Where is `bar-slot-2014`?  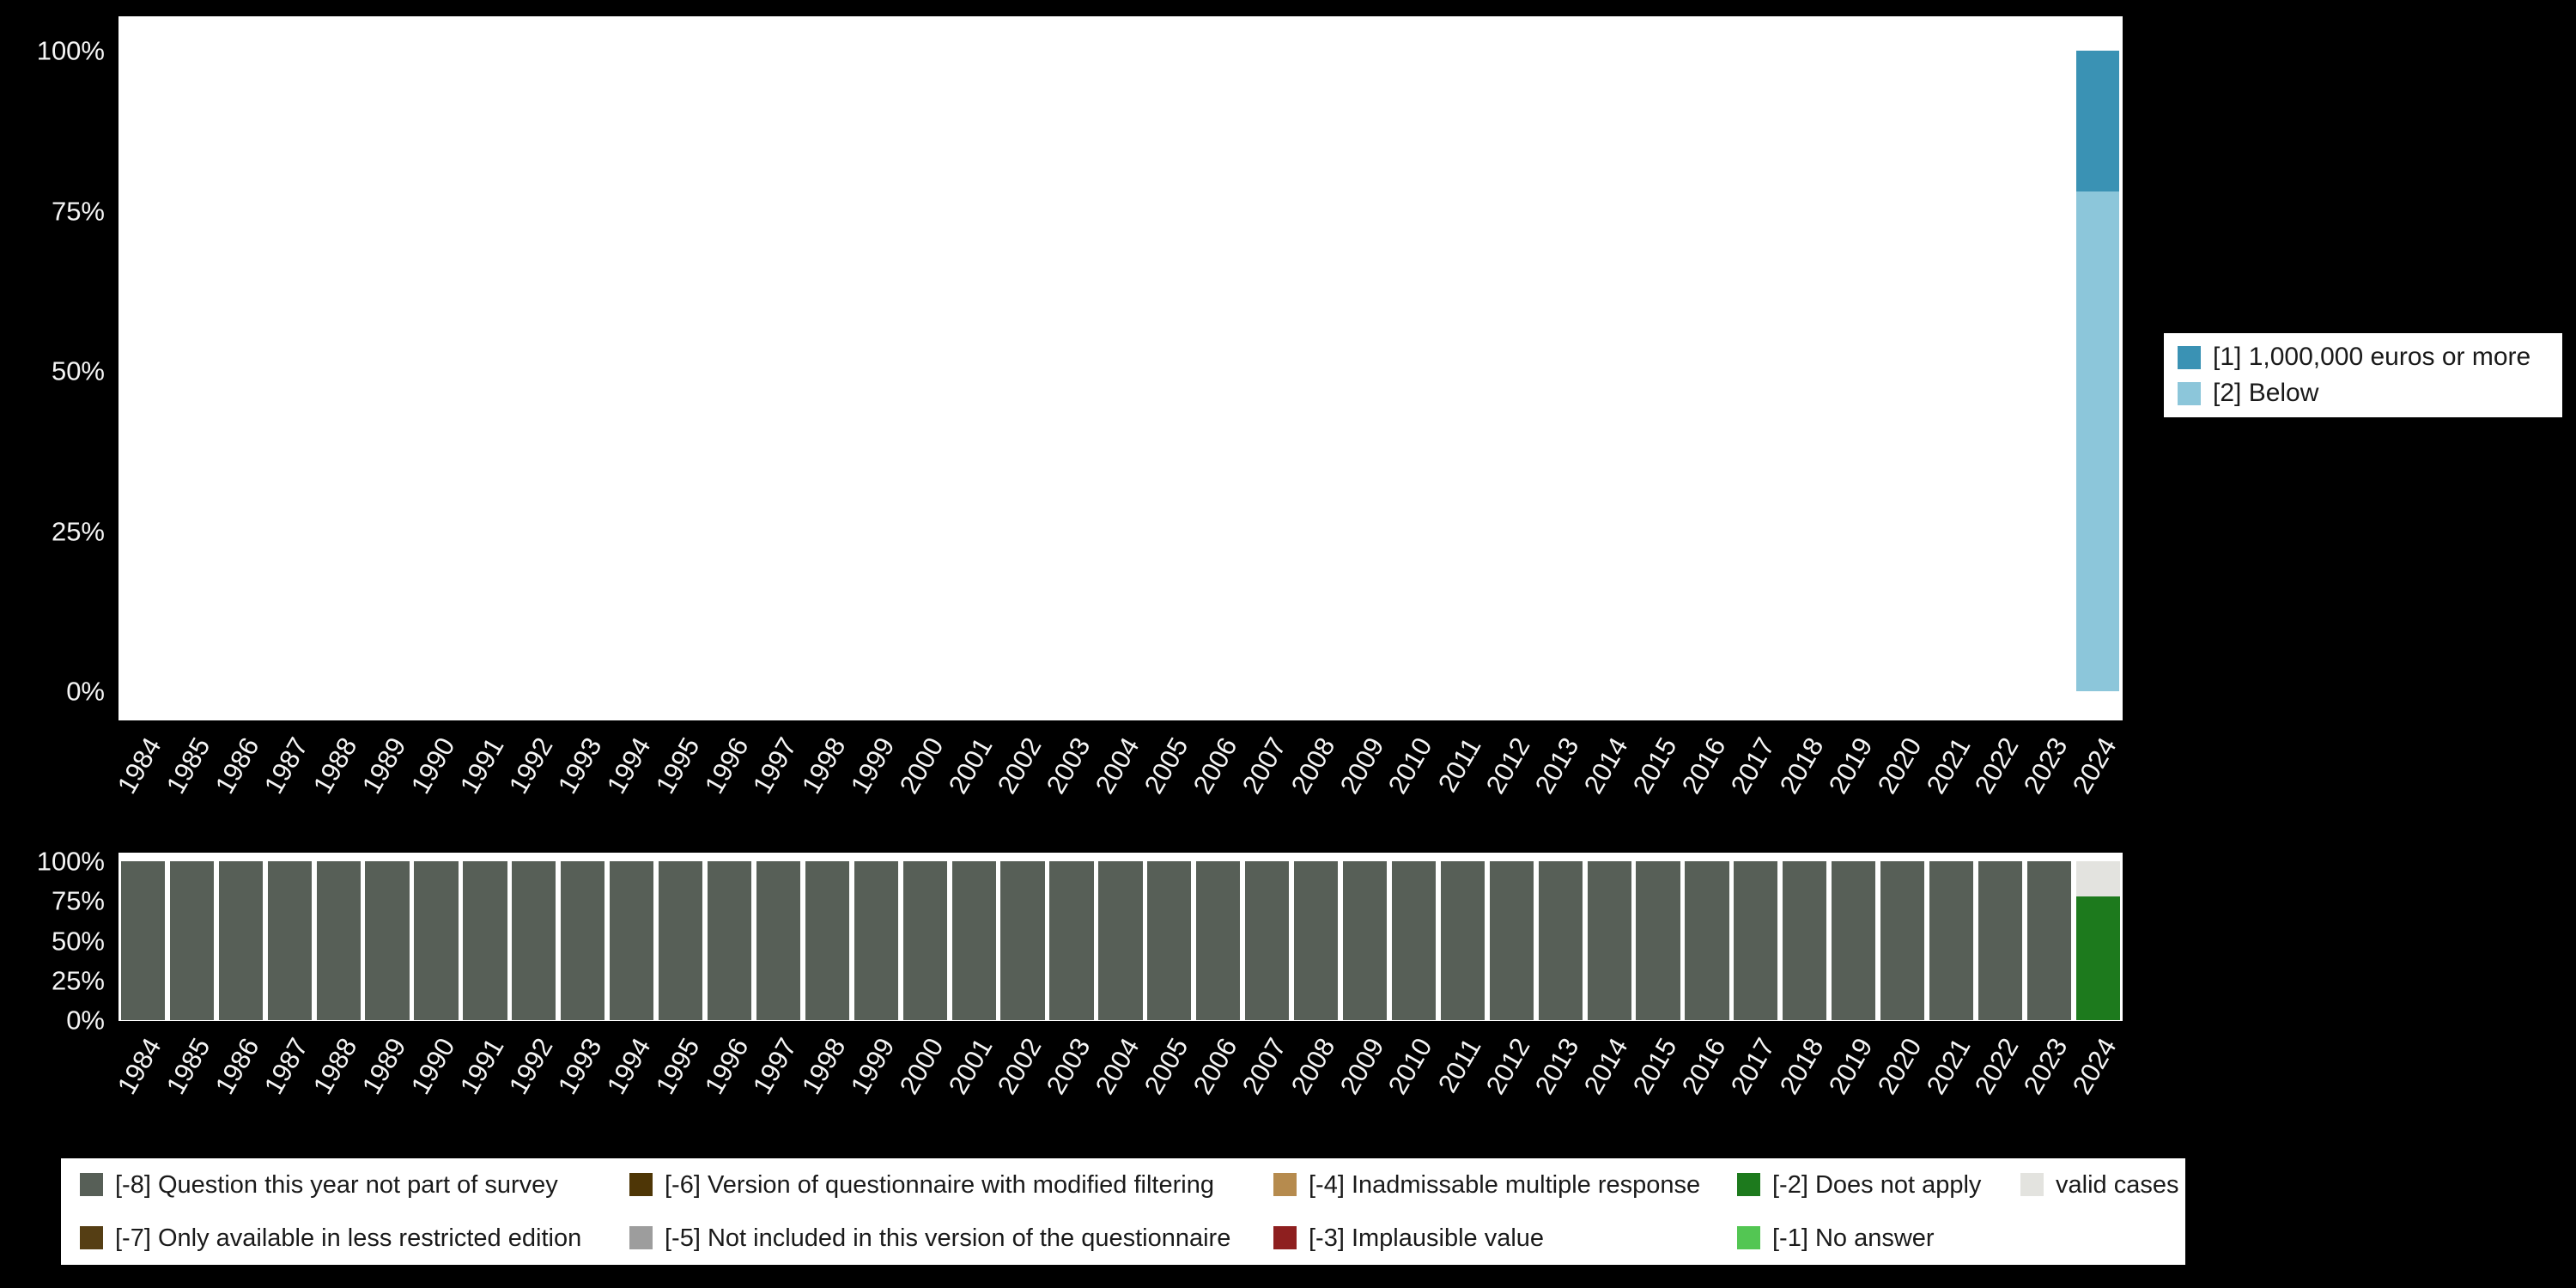 bar-slot-2014 is located at coordinates (1609, 940).